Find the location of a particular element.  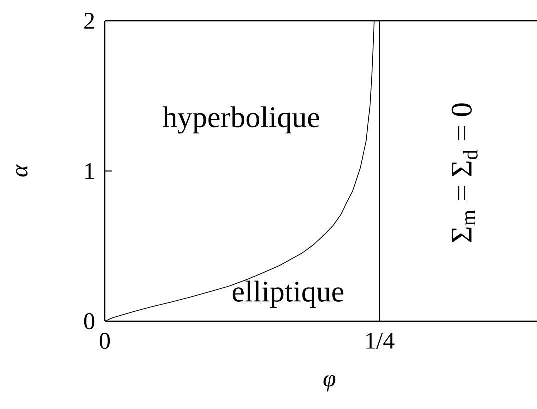

y-tick-label: 2 is located at coordinates (89, 21).